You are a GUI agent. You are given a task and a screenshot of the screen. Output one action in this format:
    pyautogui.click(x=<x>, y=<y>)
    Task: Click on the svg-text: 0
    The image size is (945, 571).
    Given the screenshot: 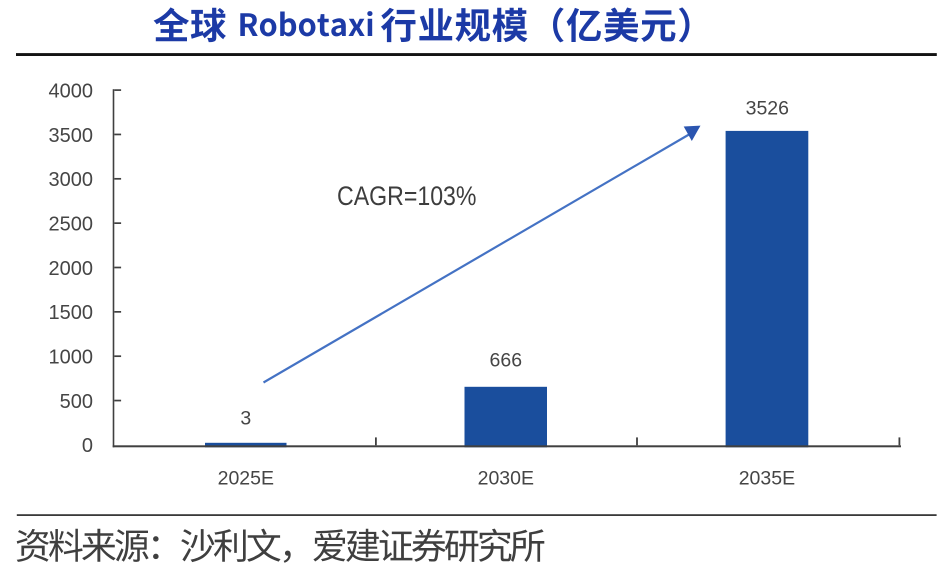 What is the action you would take?
    pyautogui.click(x=87, y=446)
    